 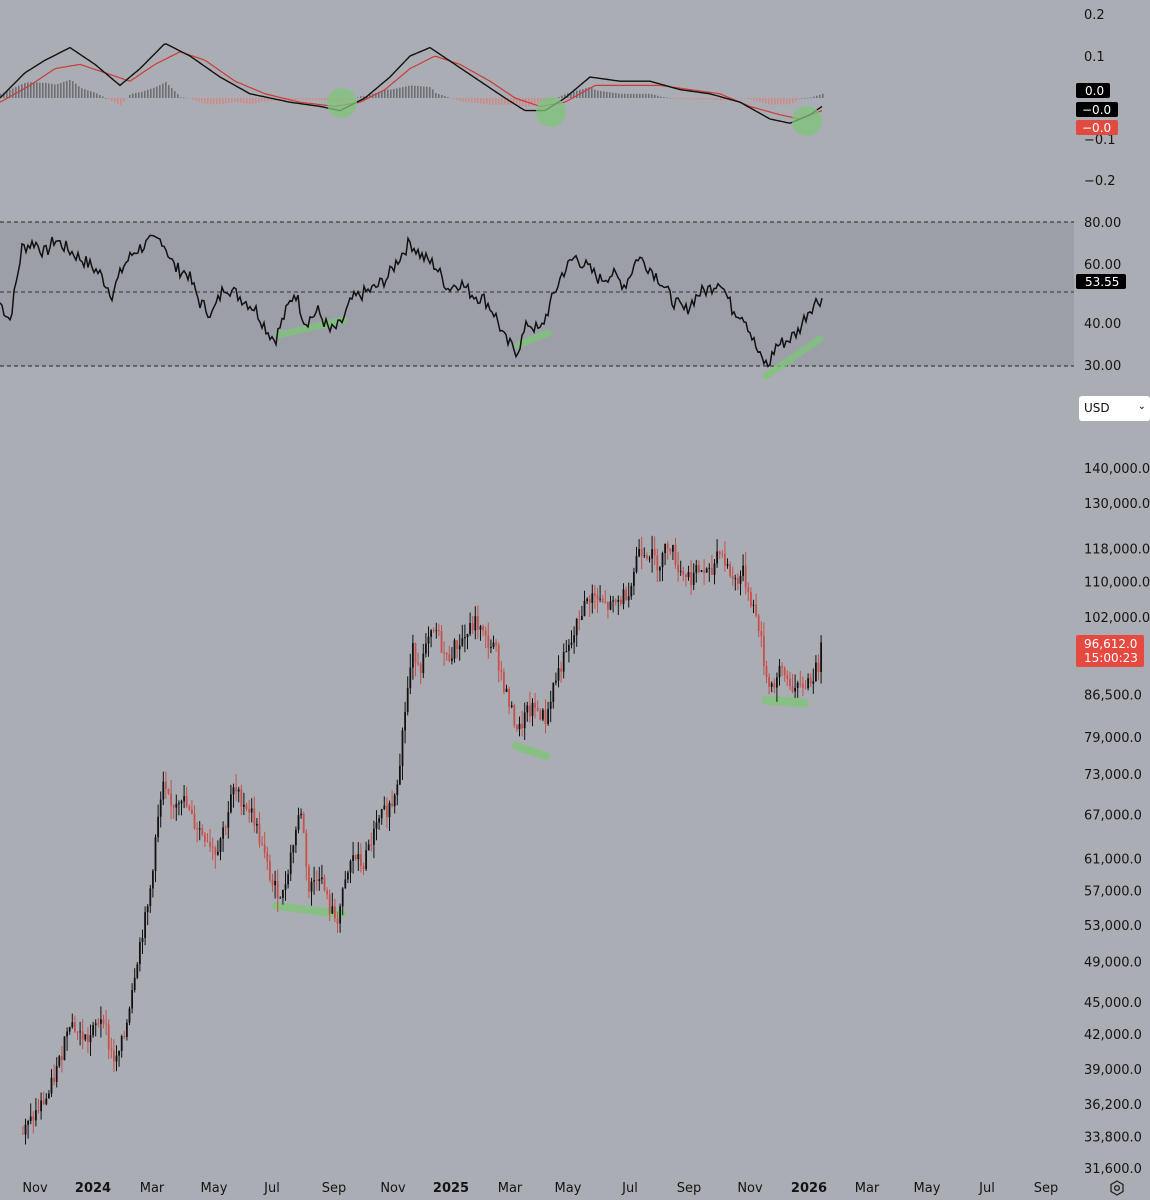 What do you see at coordinates (537, 300) in the screenshot?
I see `rsi-pane` at bounding box center [537, 300].